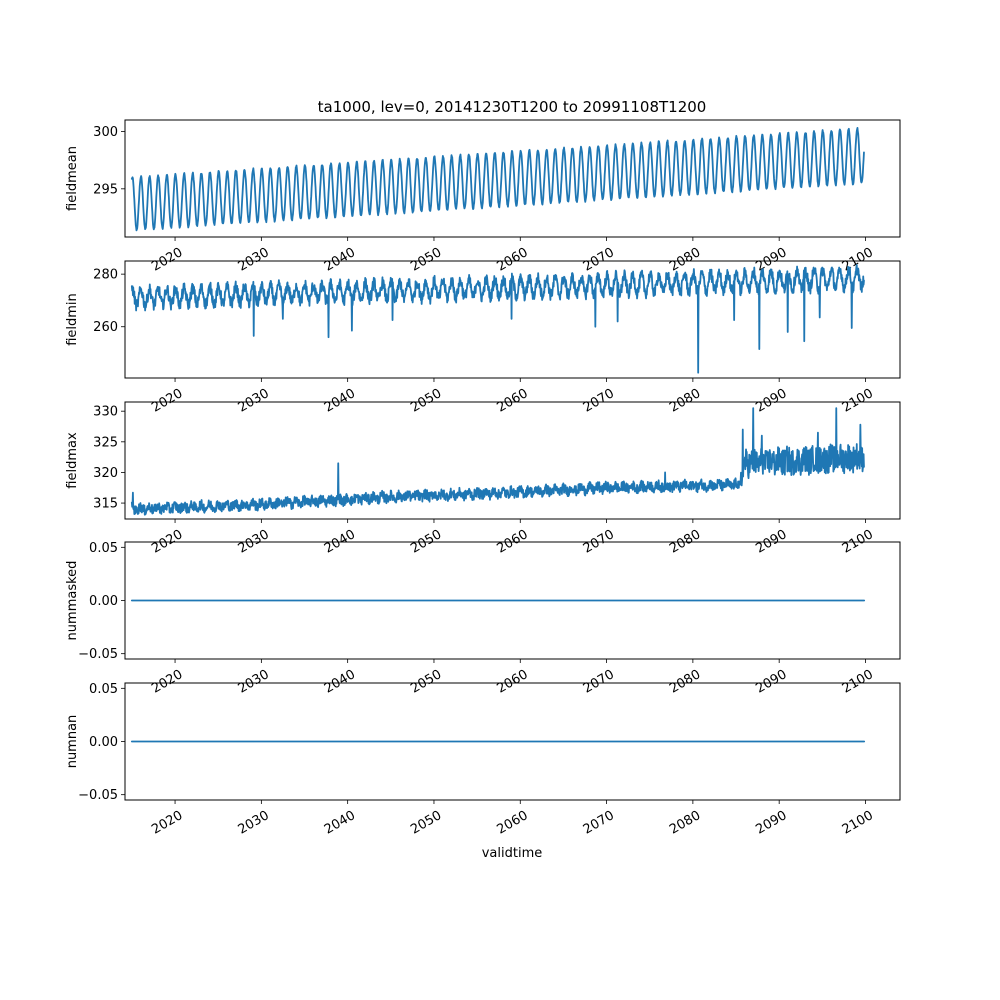 Image resolution: width=1000 pixels, height=1000 pixels. I want to click on fieldmean-series-line, so click(497, 179).